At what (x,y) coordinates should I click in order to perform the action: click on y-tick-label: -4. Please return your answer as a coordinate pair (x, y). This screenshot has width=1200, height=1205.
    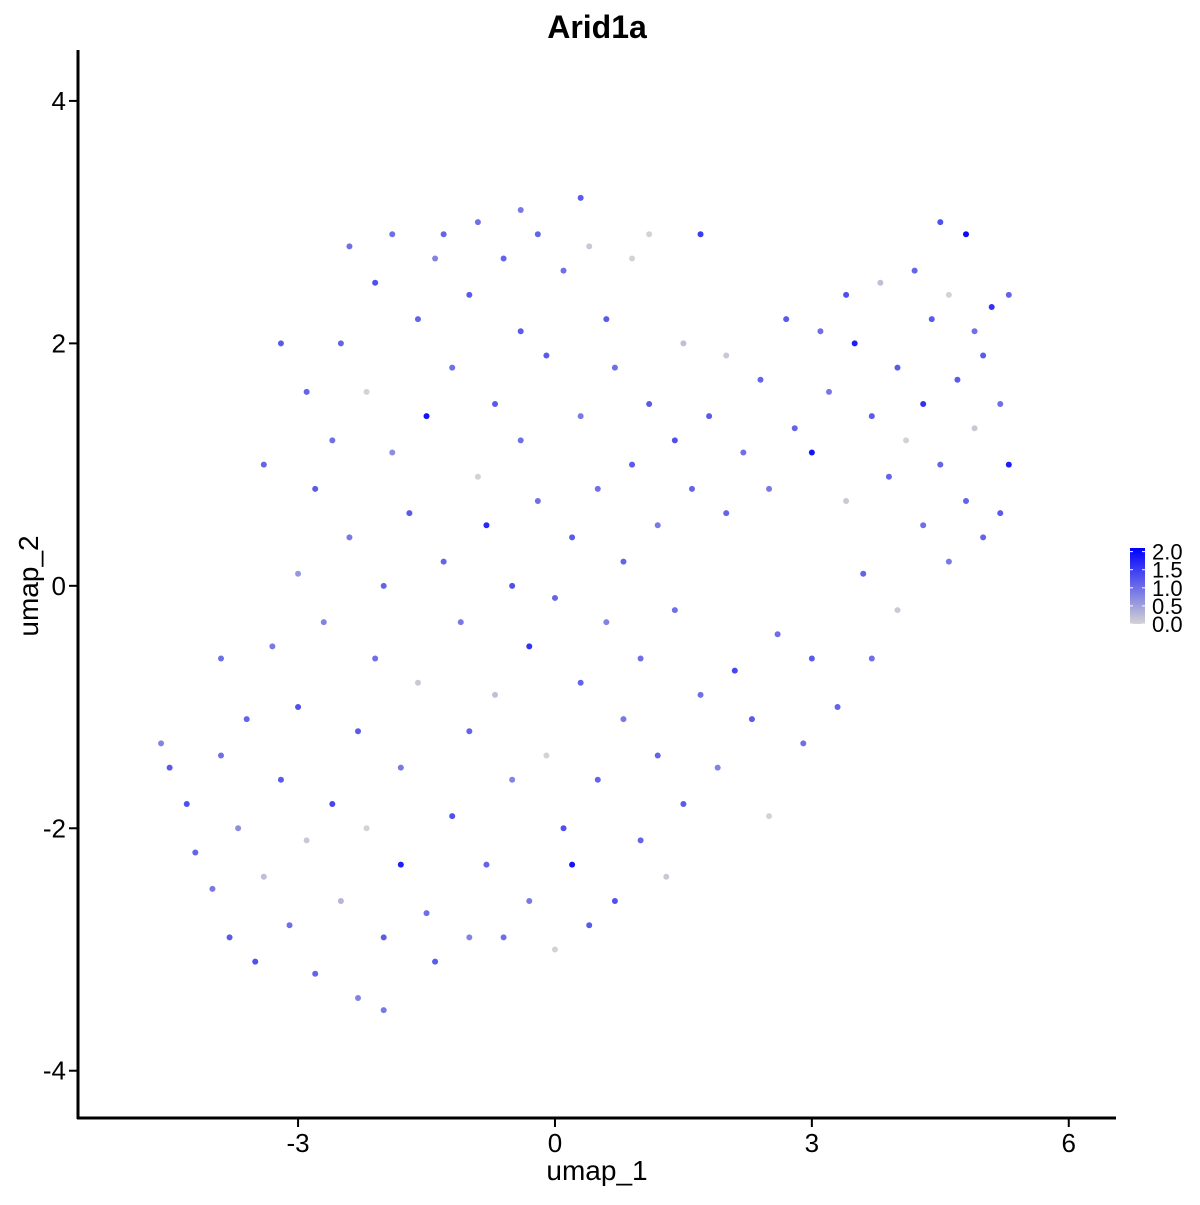
    Looking at the image, I should click on (54, 1071).